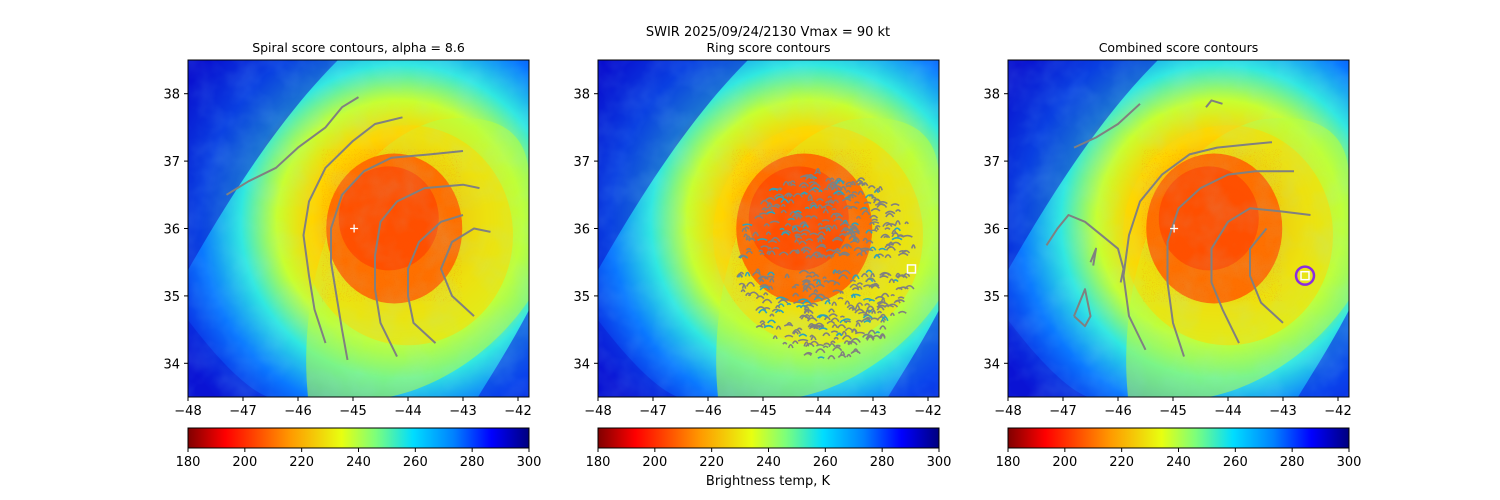 The width and height of the screenshot is (1500, 500). What do you see at coordinates (358, 47) in the screenshot?
I see `panel-title: Spiral score contours, alpha = 8.6` at bounding box center [358, 47].